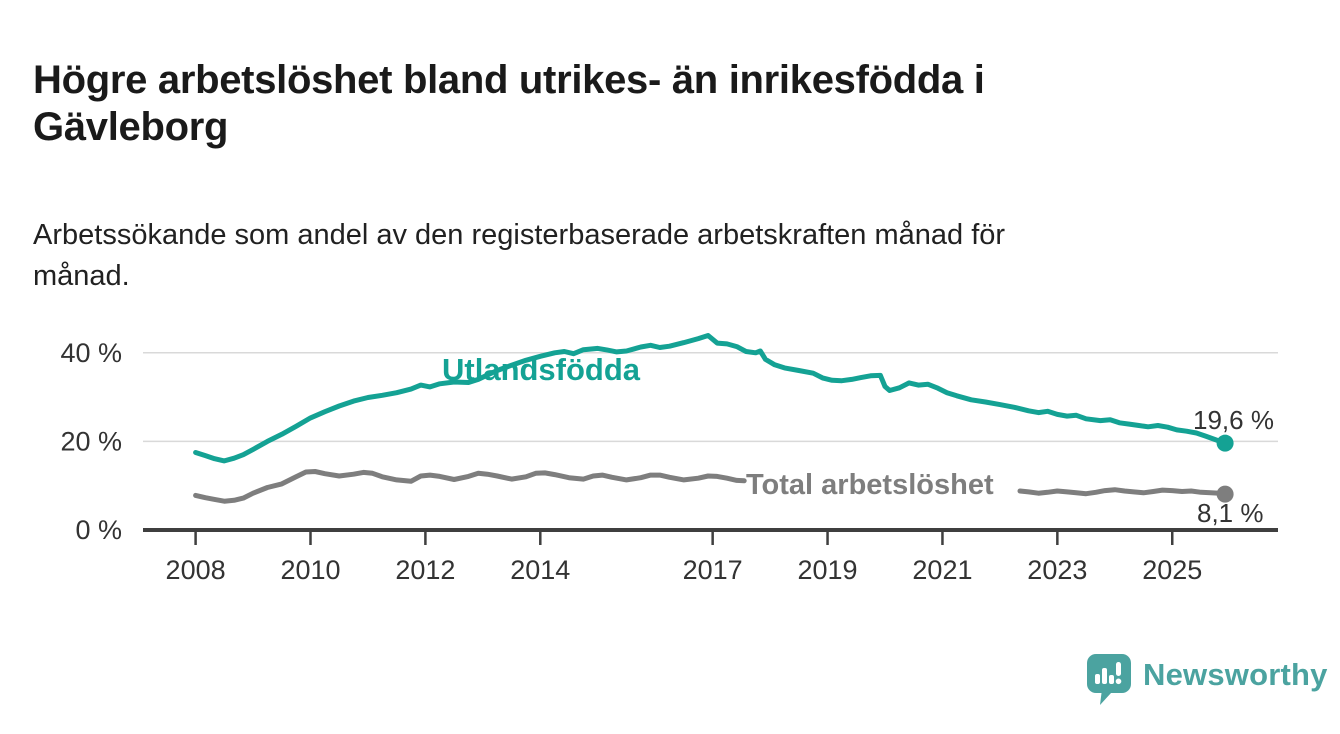 The width and height of the screenshot is (1340, 734). I want to click on x-axis-tick-label: 2023, so click(1057, 570).